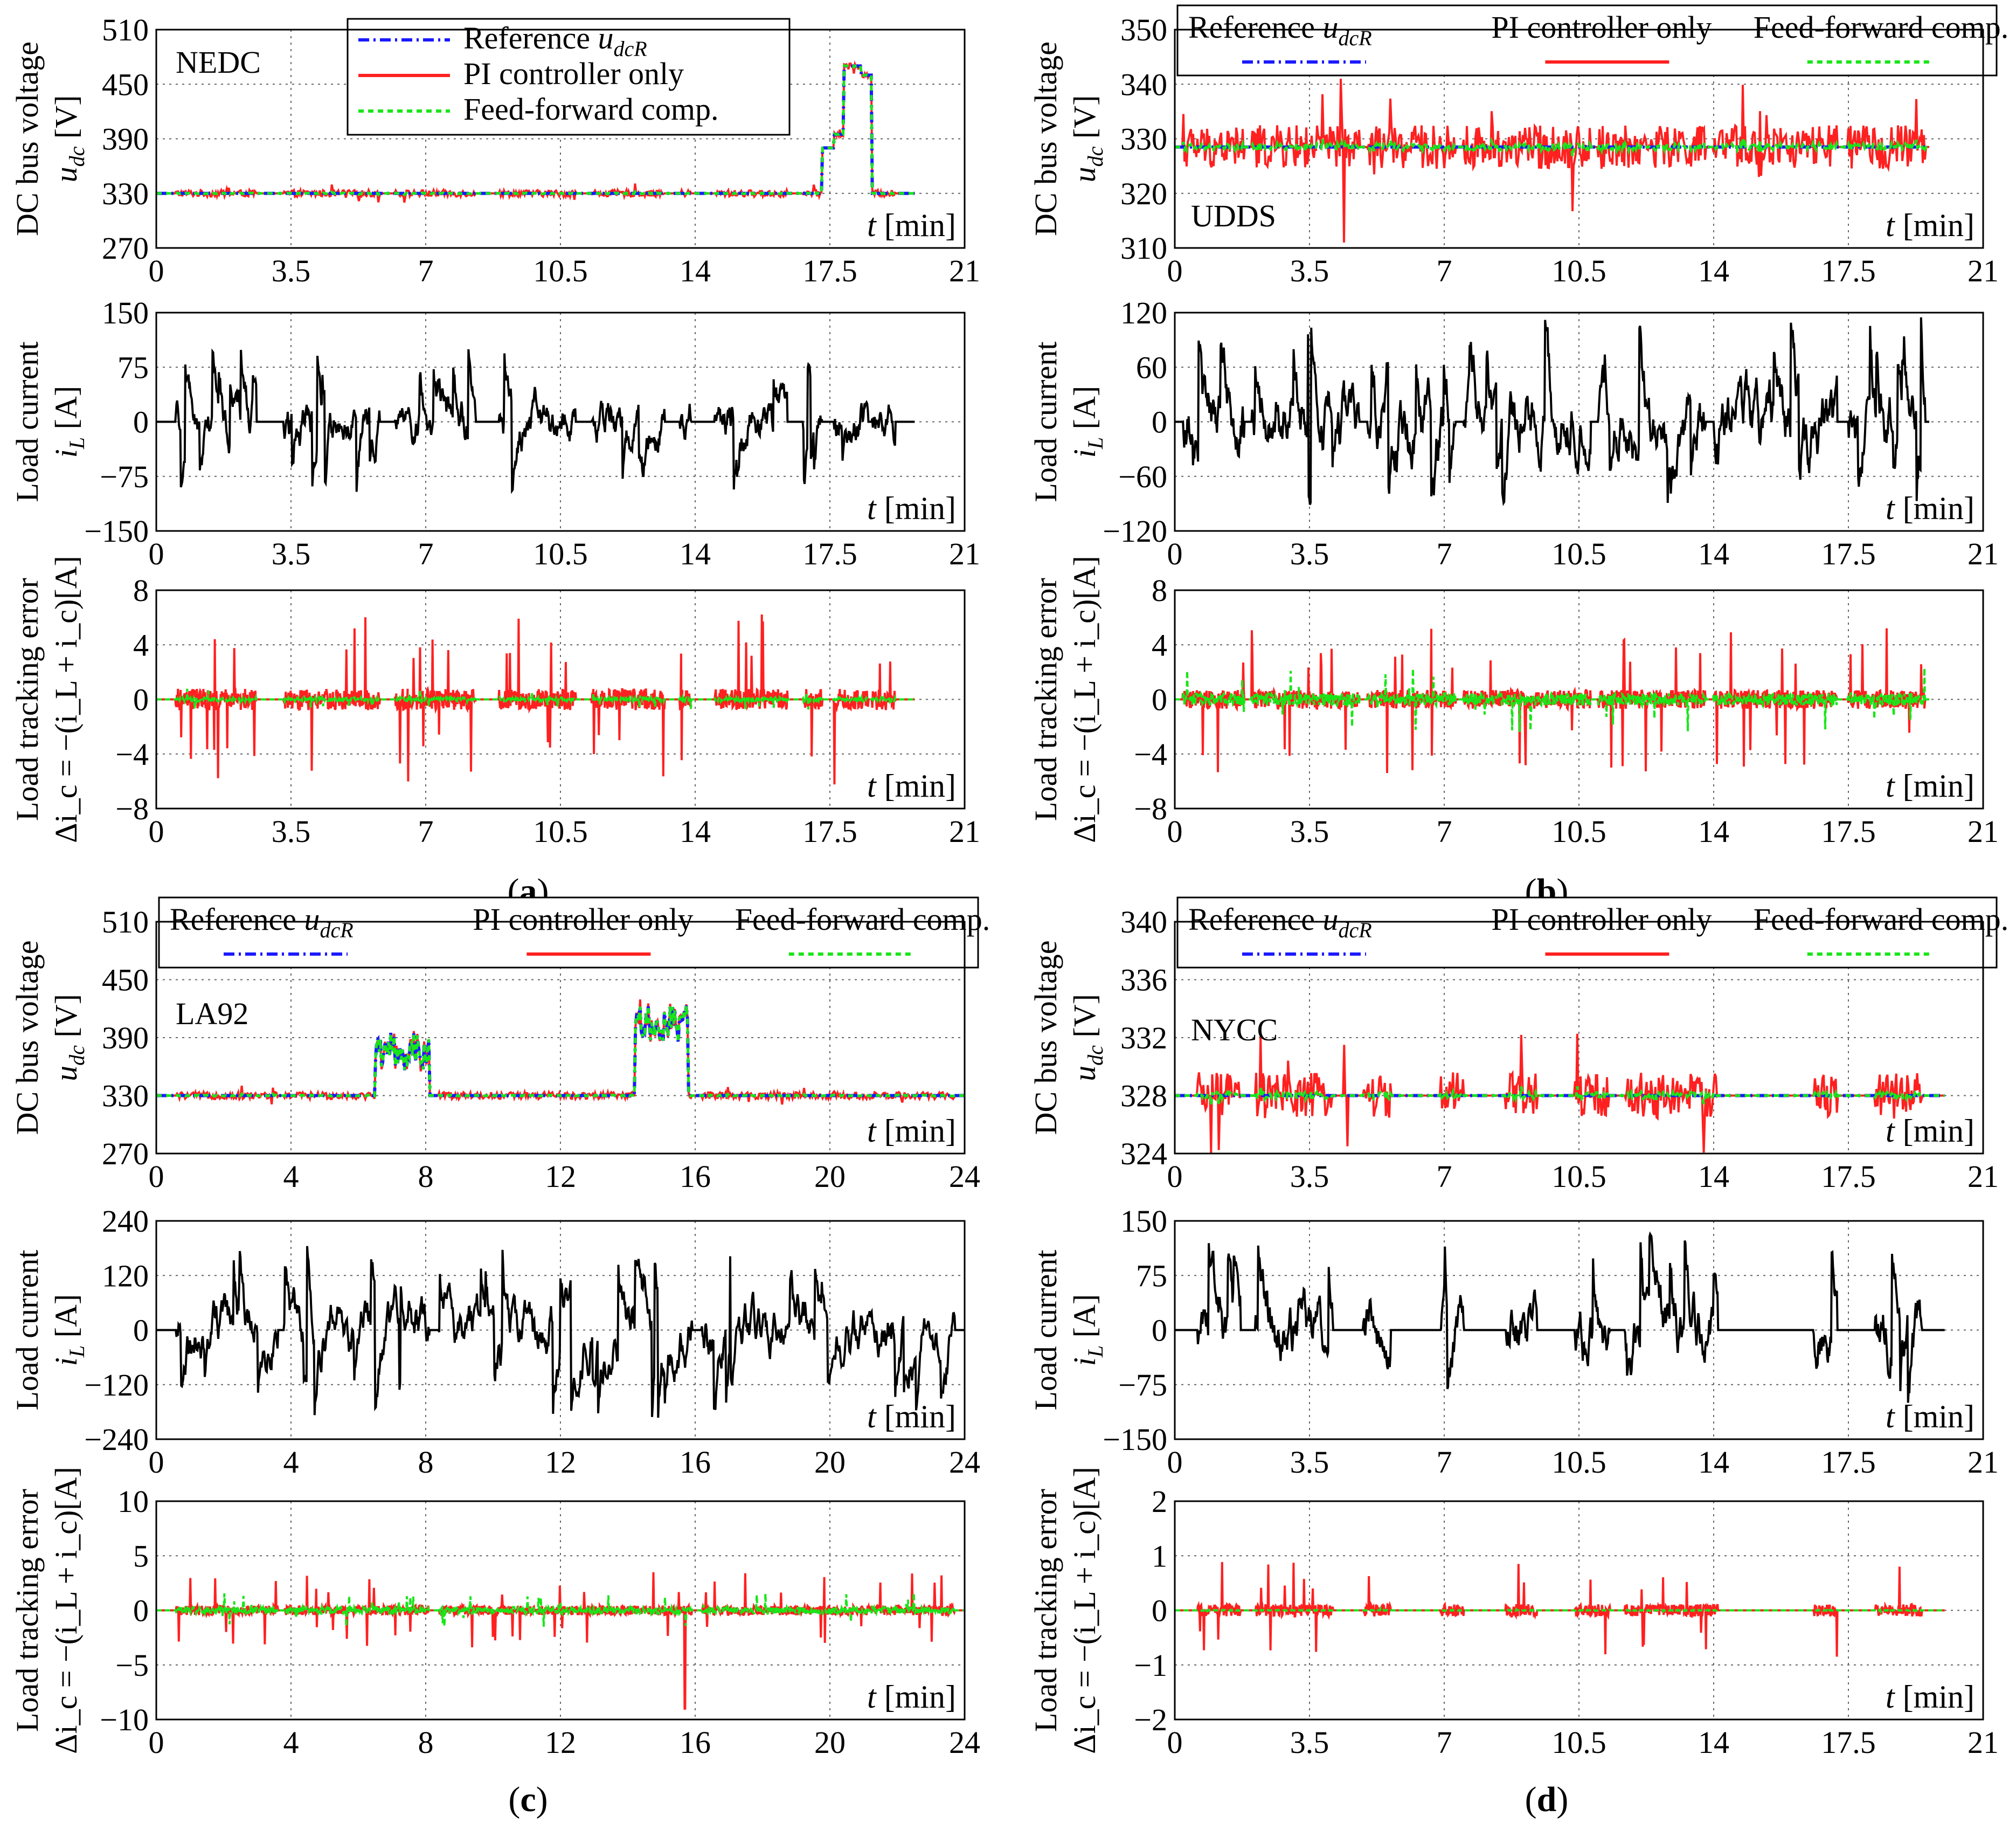  I want to click on legend-label-reference: Reference udcR, so click(1280, 30).